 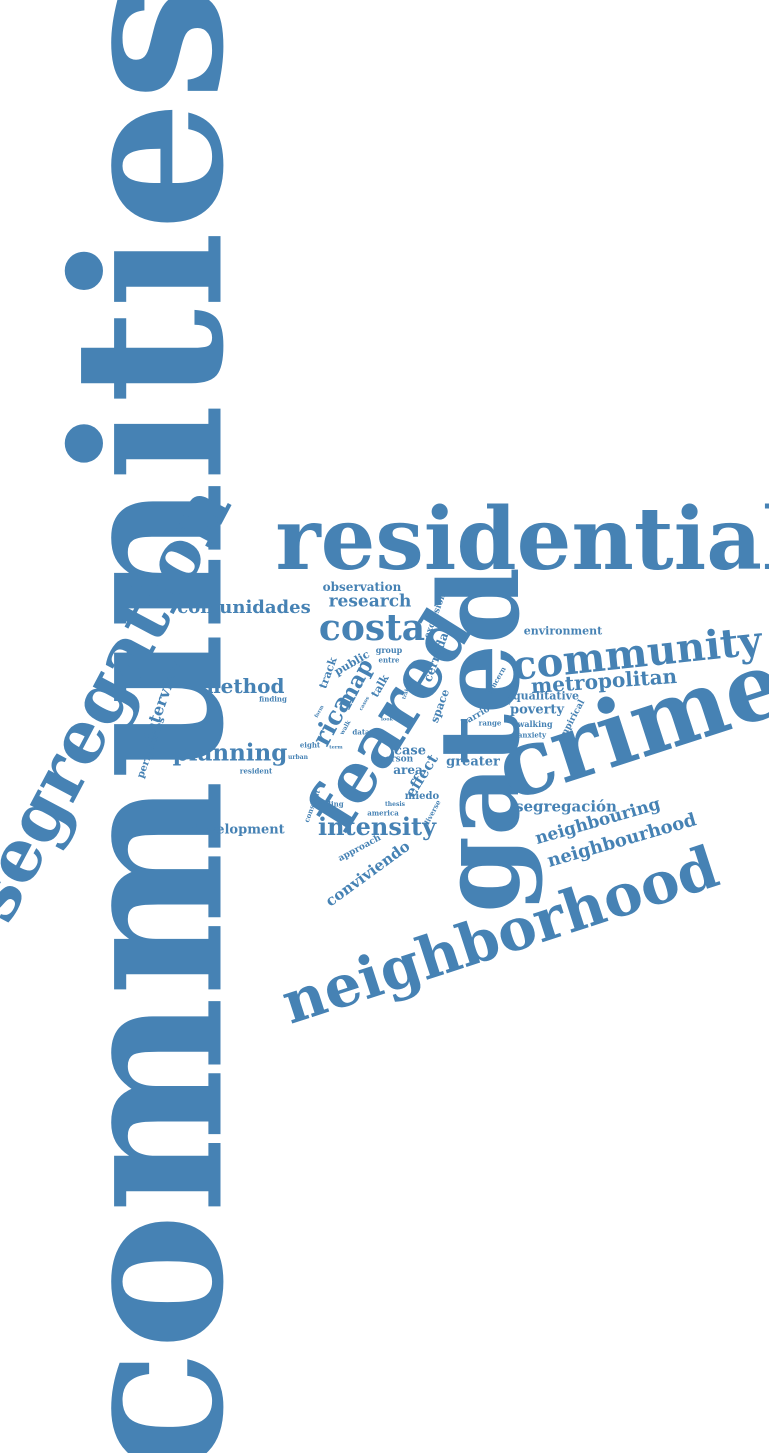 What do you see at coordinates (532, 735) in the screenshot?
I see `word-52: anxiety` at bounding box center [532, 735].